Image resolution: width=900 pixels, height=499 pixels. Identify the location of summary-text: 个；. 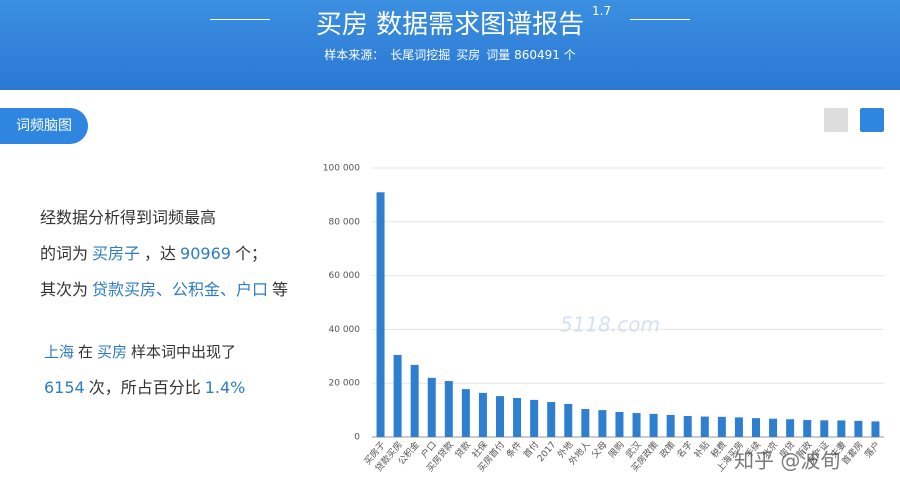
(250, 253).